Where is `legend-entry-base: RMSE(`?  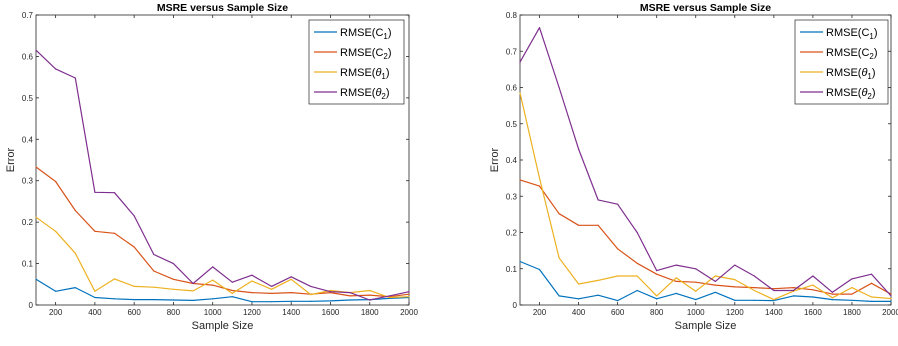 legend-entry-base: RMSE( is located at coordinates (844, 93).